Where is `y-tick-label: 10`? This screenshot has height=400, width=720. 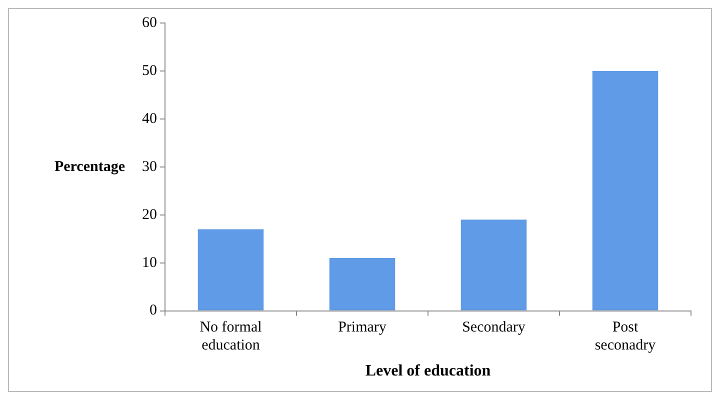
y-tick-label: 10 is located at coordinates (149, 262).